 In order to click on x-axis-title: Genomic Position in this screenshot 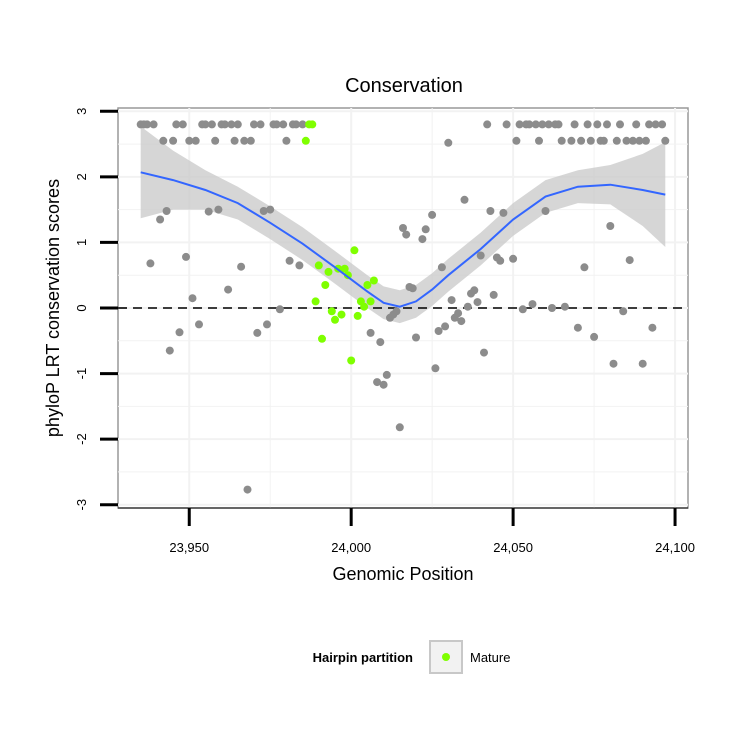, I will do `click(402, 574)`.